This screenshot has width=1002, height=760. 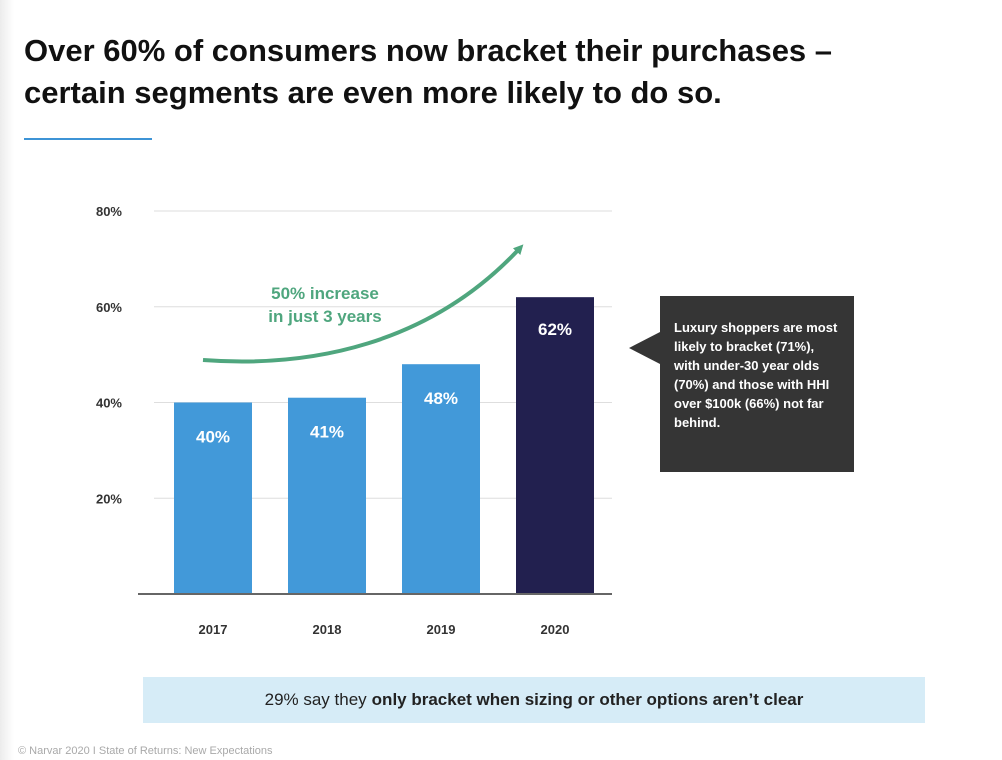 What do you see at coordinates (441, 629) in the screenshot?
I see `x-tick-label-2019: 2019` at bounding box center [441, 629].